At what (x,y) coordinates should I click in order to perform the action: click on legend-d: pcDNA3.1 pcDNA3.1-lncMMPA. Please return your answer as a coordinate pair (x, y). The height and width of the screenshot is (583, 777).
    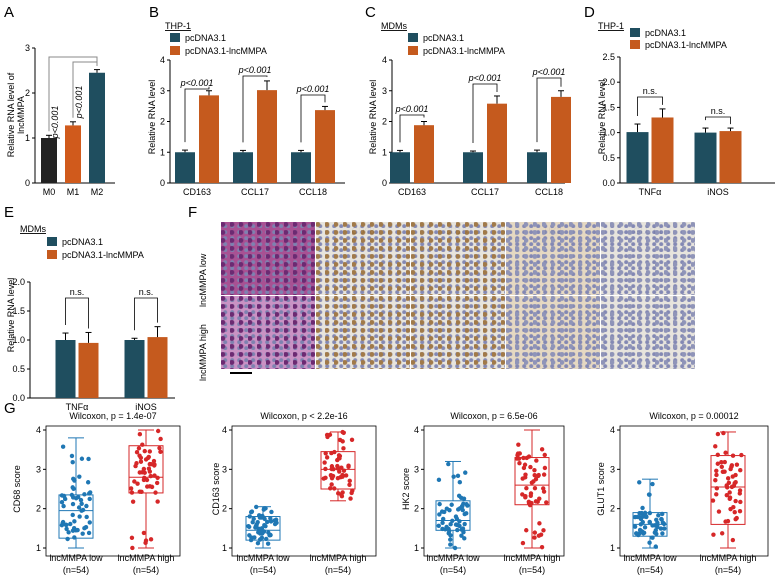
    Looking at the image, I should click on (678, 39).